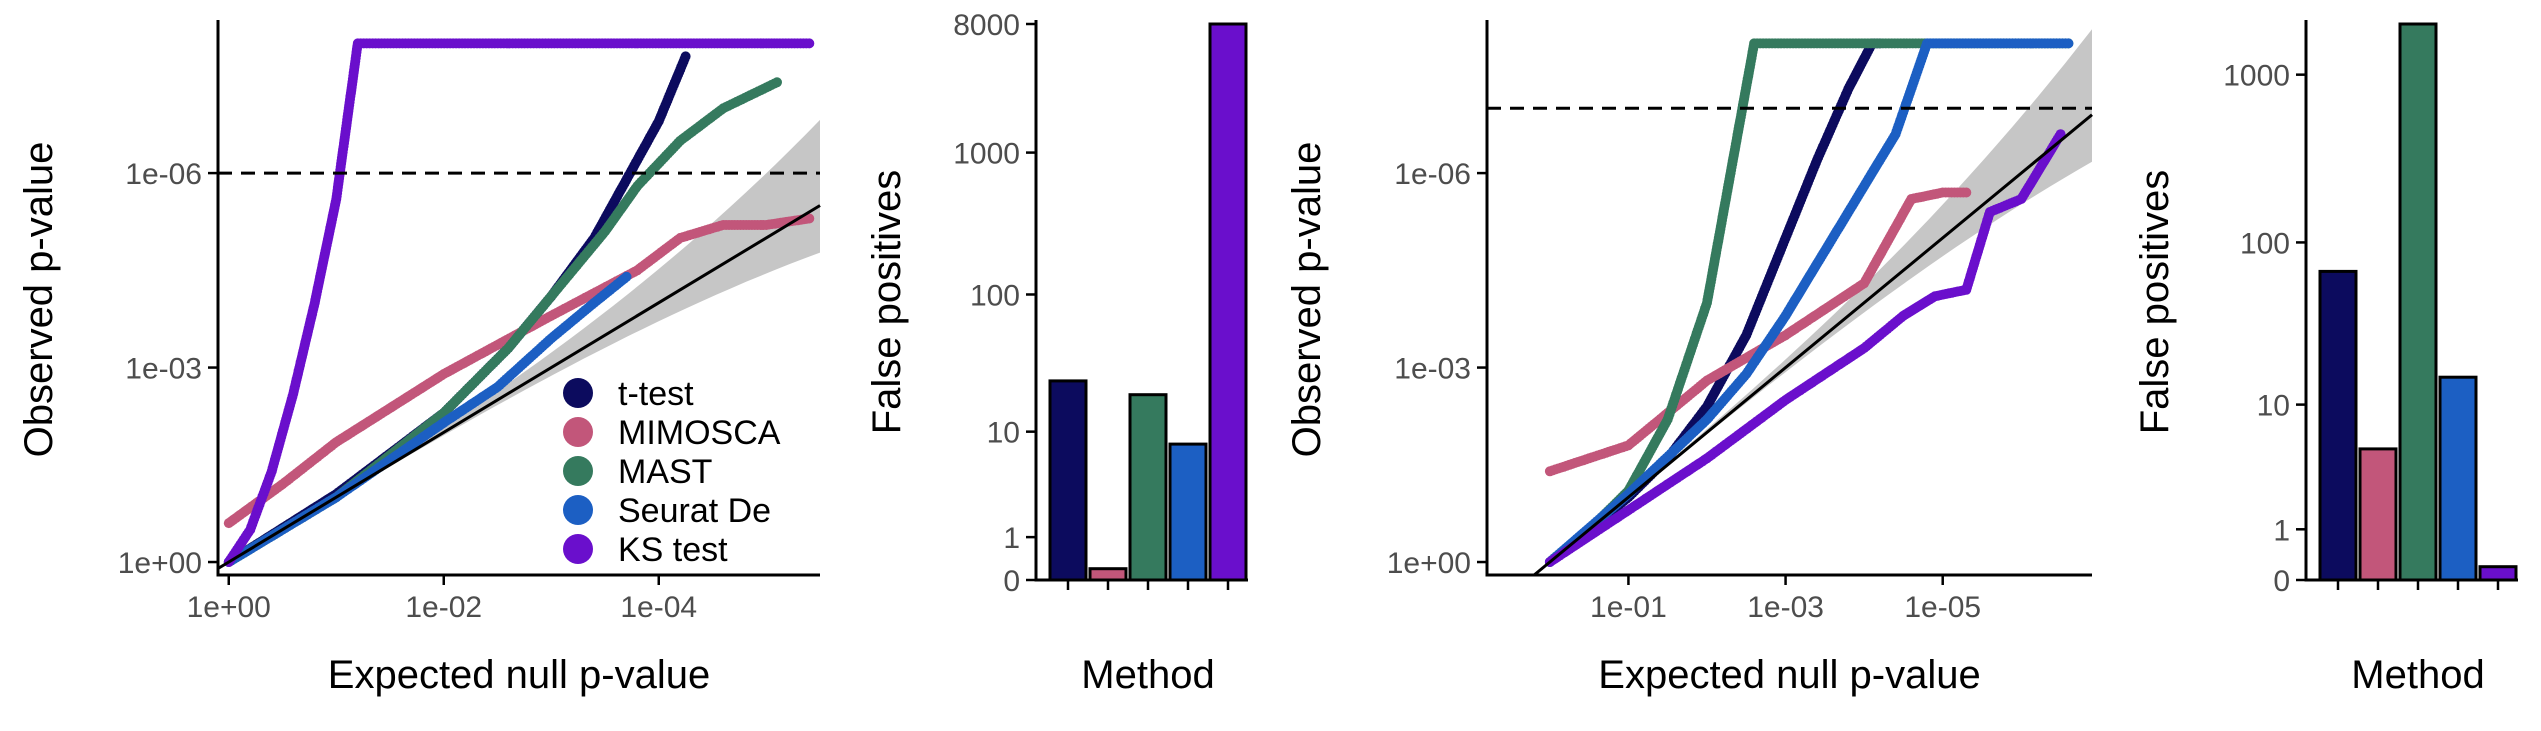 This screenshot has height=731, width=2541. I want to click on legend-marker-seurat-de, so click(578, 510).